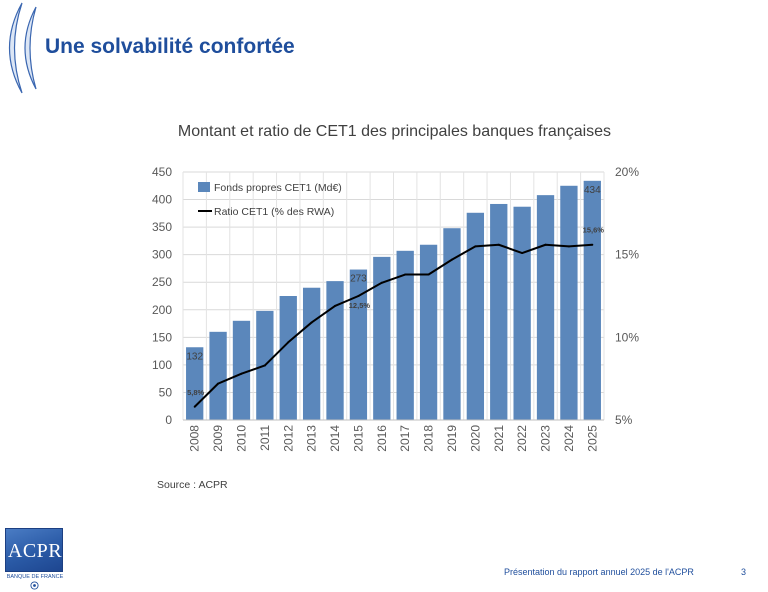 This screenshot has height=592, width=768. I want to click on bar-data-label: 434, so click(592, 190).